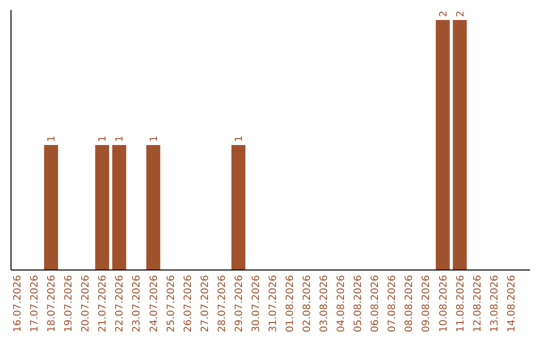 This screenshot has height=340, width=540. What do you see at coordinates (342, 303) in the screenshot?
I see `x-tick-label: 04.08.2026` at bounding box center [342, 303].